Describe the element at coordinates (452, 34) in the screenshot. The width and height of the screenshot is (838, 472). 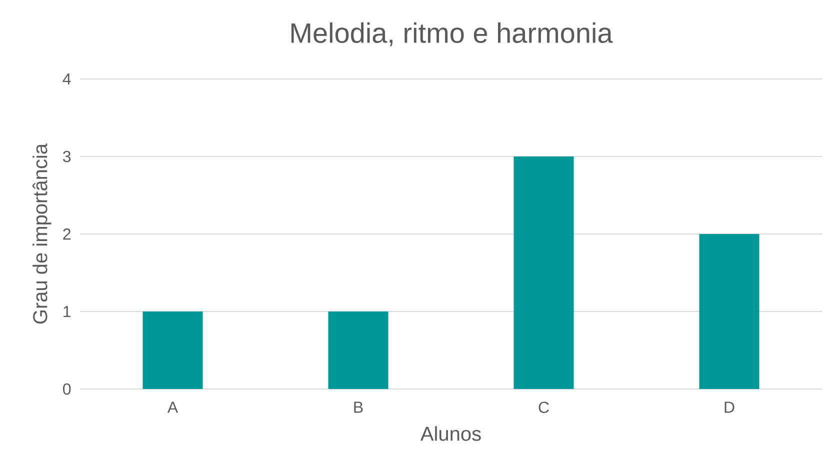
I see `chart-title: Melodia, ritmo e harmonia` at that location.